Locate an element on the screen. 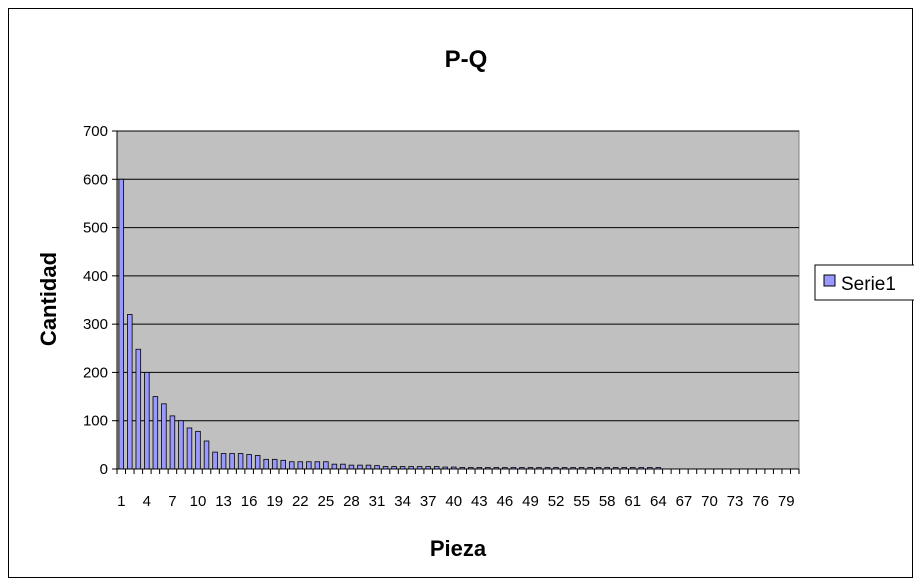 The height and width of the screenshot is (586, 923). x-tick-label: 4 is located at coordinates (147, 501).